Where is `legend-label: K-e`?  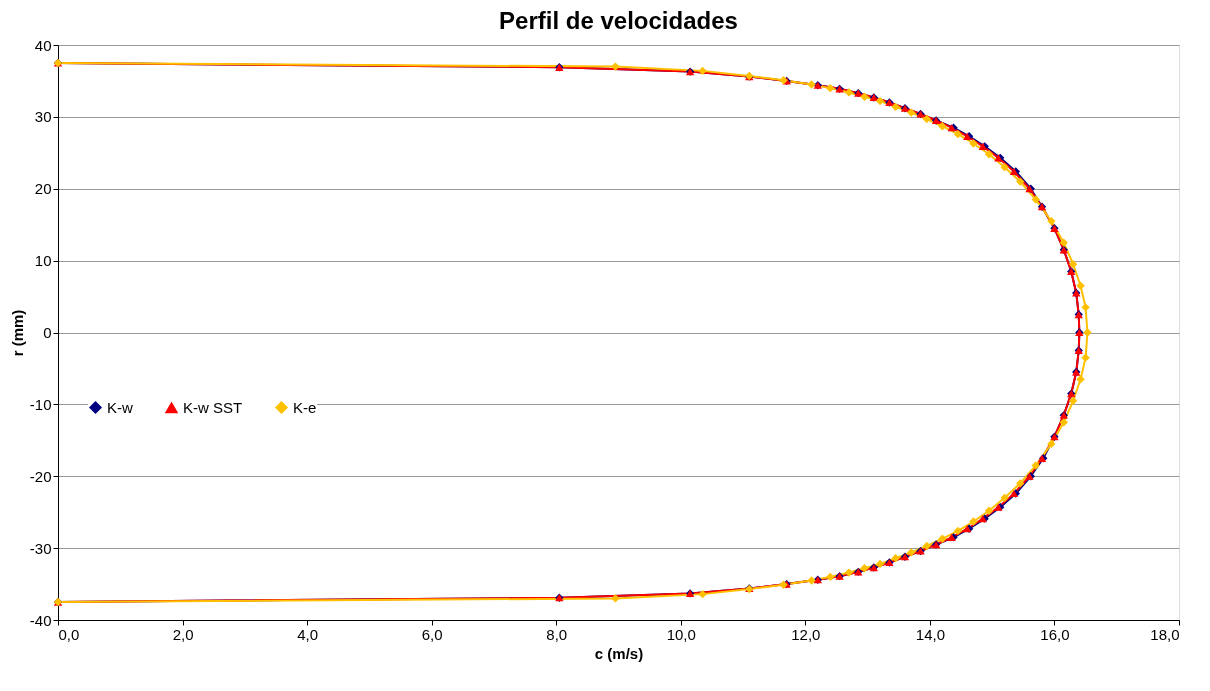
legend-label: K-e is located at coordinates (305, 407).